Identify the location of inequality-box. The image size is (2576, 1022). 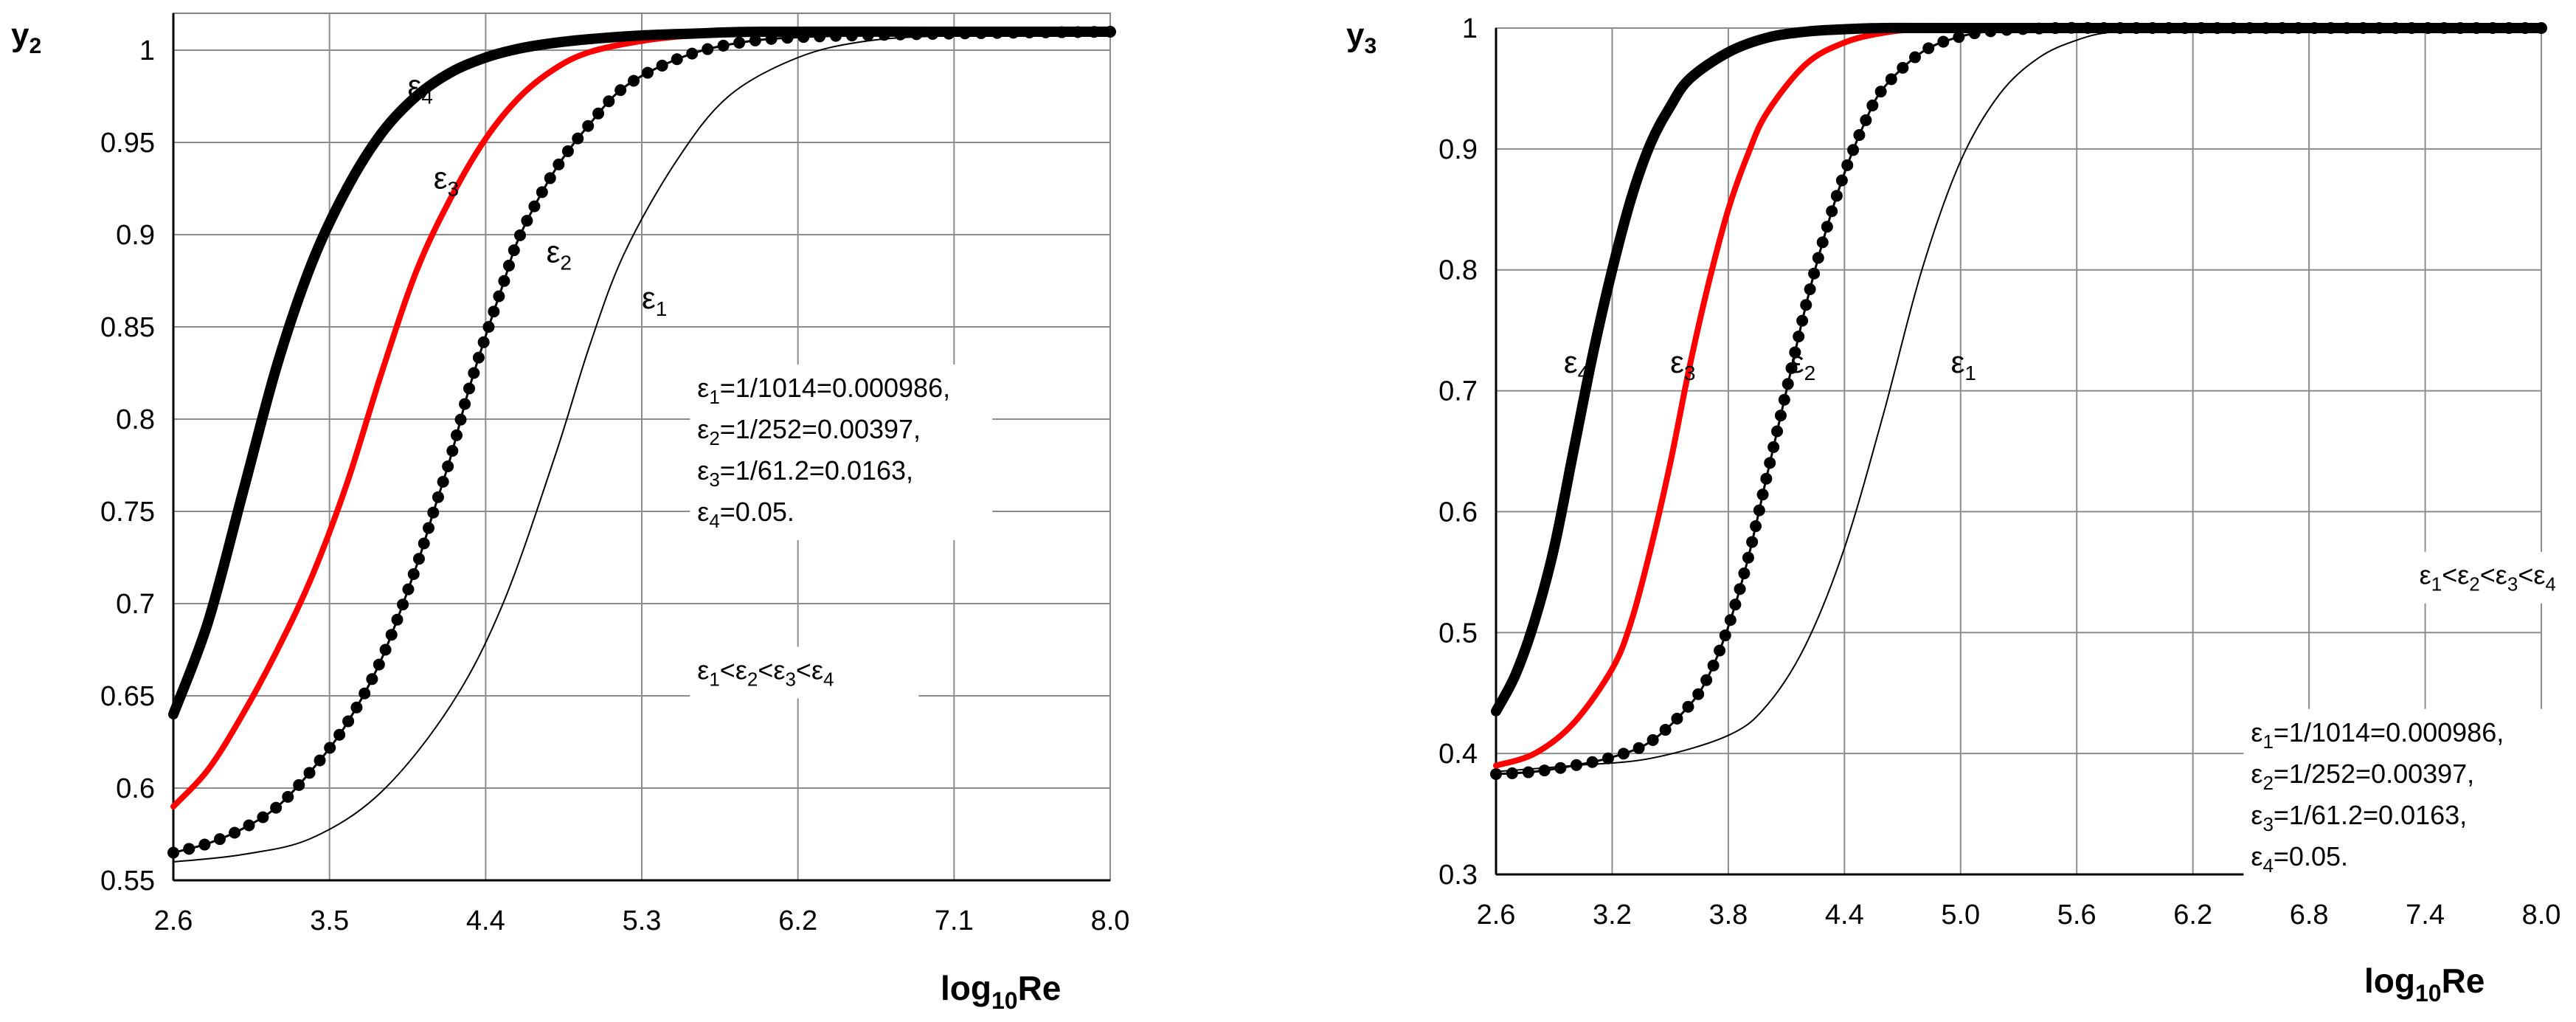
(2493, 577).